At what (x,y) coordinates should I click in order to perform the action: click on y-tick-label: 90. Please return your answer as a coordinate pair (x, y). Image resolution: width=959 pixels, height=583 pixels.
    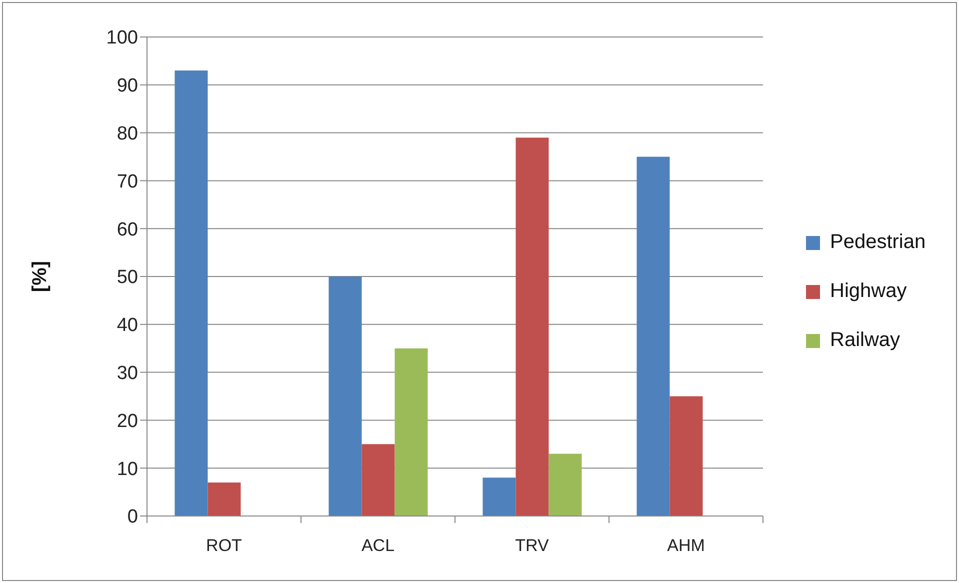
    Looking at the image, I should click on (127, 86).